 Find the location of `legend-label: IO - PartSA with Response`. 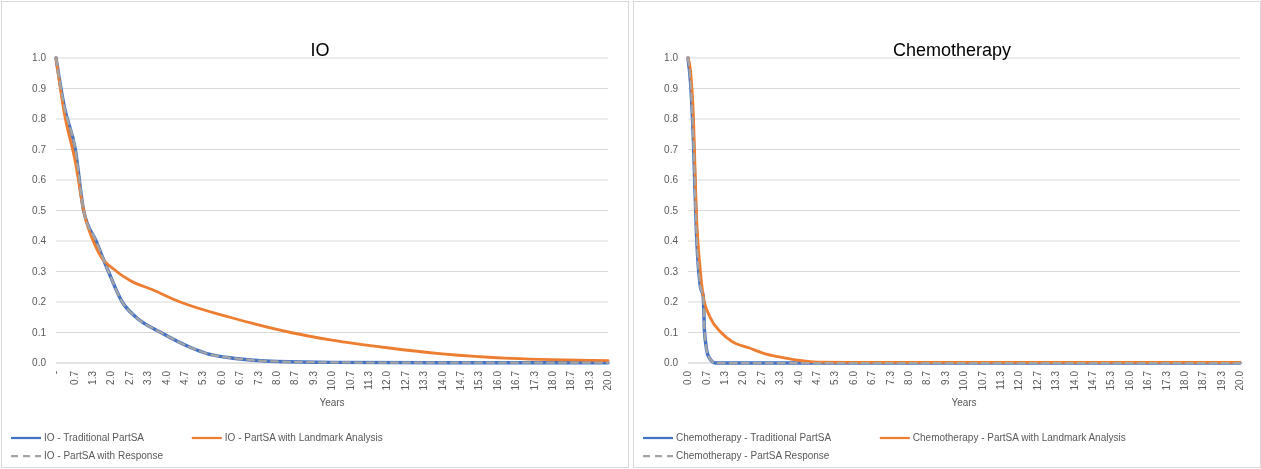

legend-label: IO - PartSA with Response is located at coordinates (104, 456).